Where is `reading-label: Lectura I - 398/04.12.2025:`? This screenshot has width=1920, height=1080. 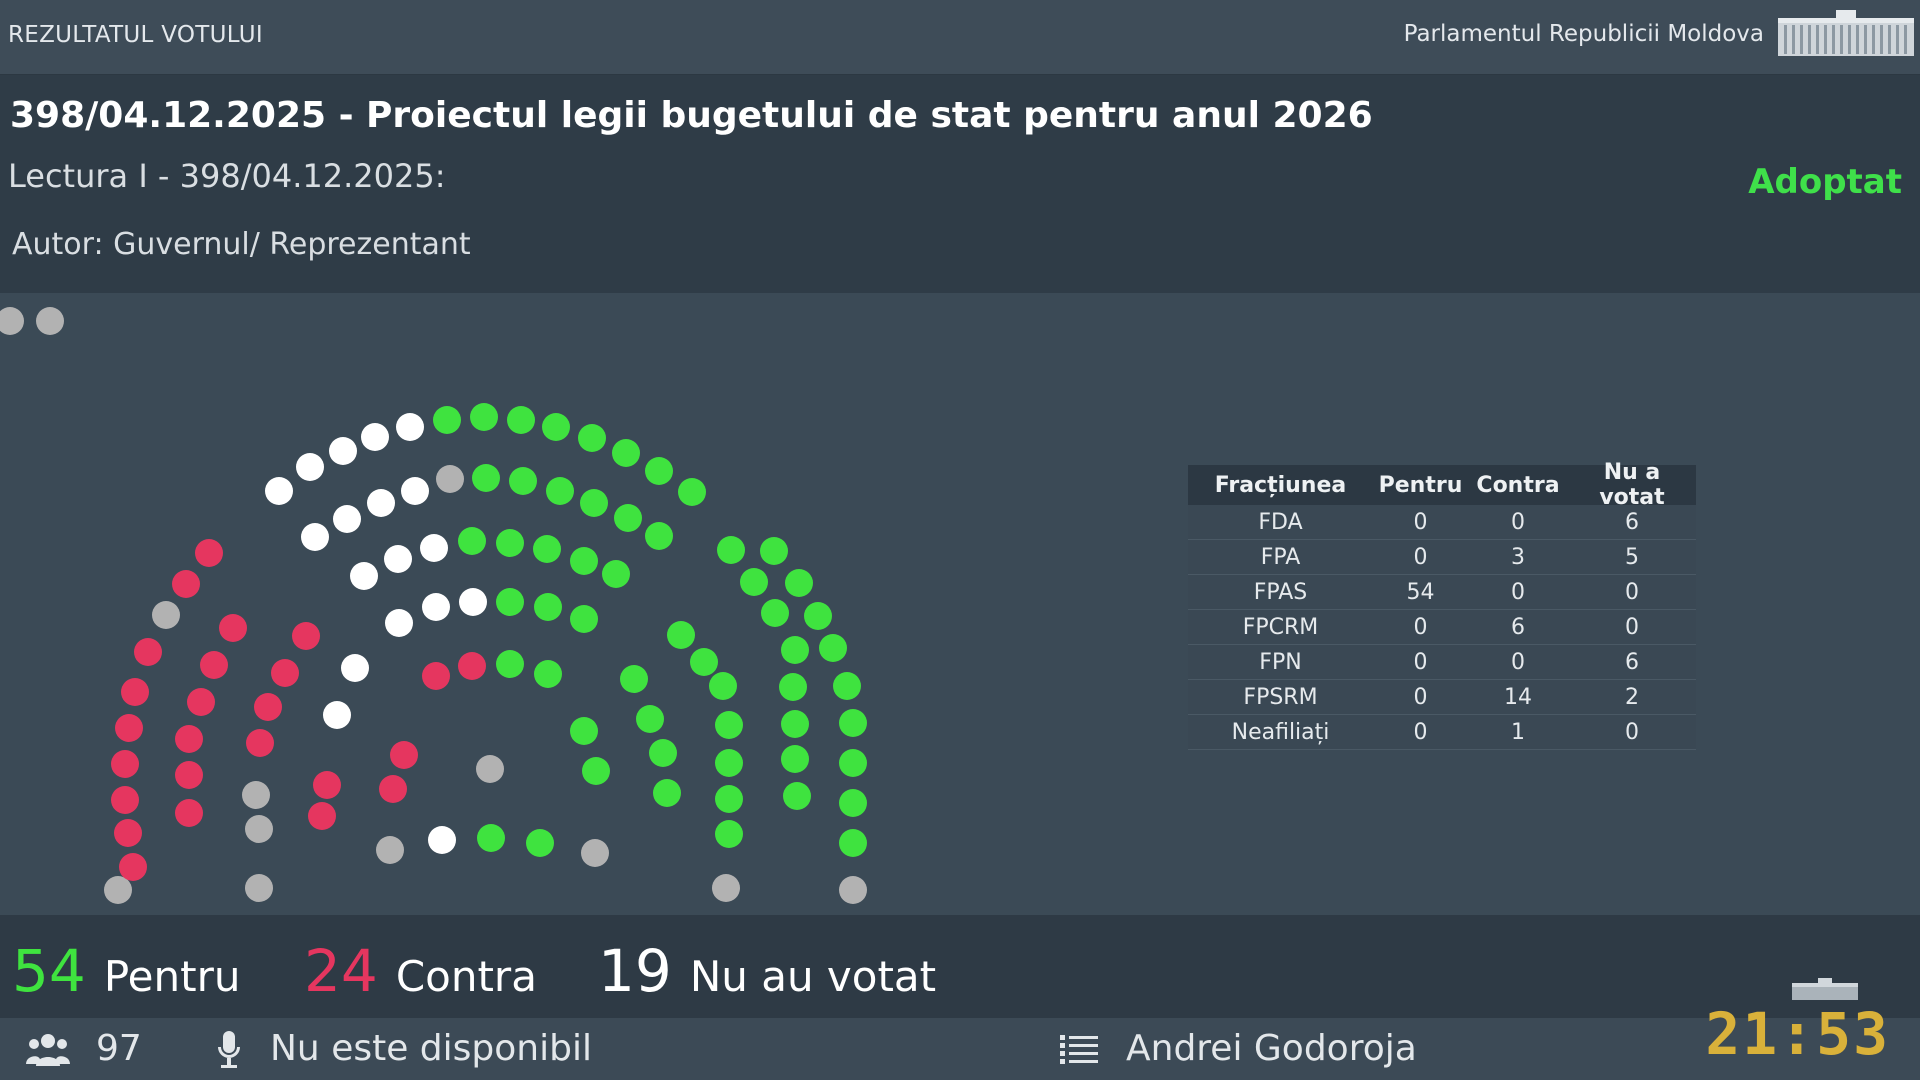
reading-label: Lectura I - 398/04.12.2025: is located at coordinates (227, 176).